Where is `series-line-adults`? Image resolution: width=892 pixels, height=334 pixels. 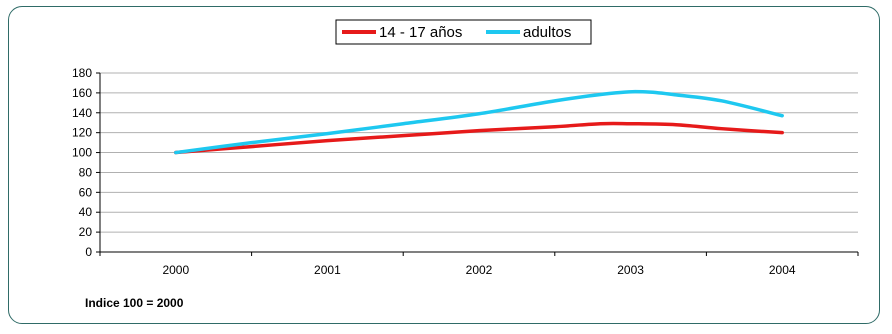
series-line-adults is located at coordinates (479, 122).